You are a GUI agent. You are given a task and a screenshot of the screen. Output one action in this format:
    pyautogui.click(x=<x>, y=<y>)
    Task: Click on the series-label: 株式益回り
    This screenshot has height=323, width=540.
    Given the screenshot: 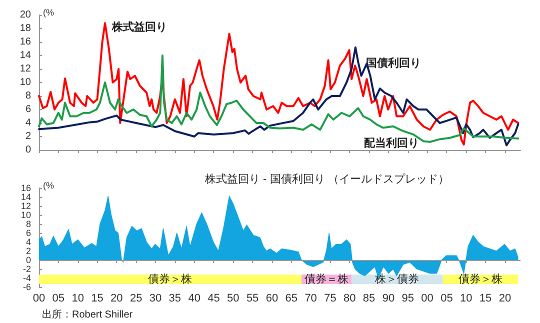 What is the action you would take?
    pyautogui.click(x=139, y=27)
    